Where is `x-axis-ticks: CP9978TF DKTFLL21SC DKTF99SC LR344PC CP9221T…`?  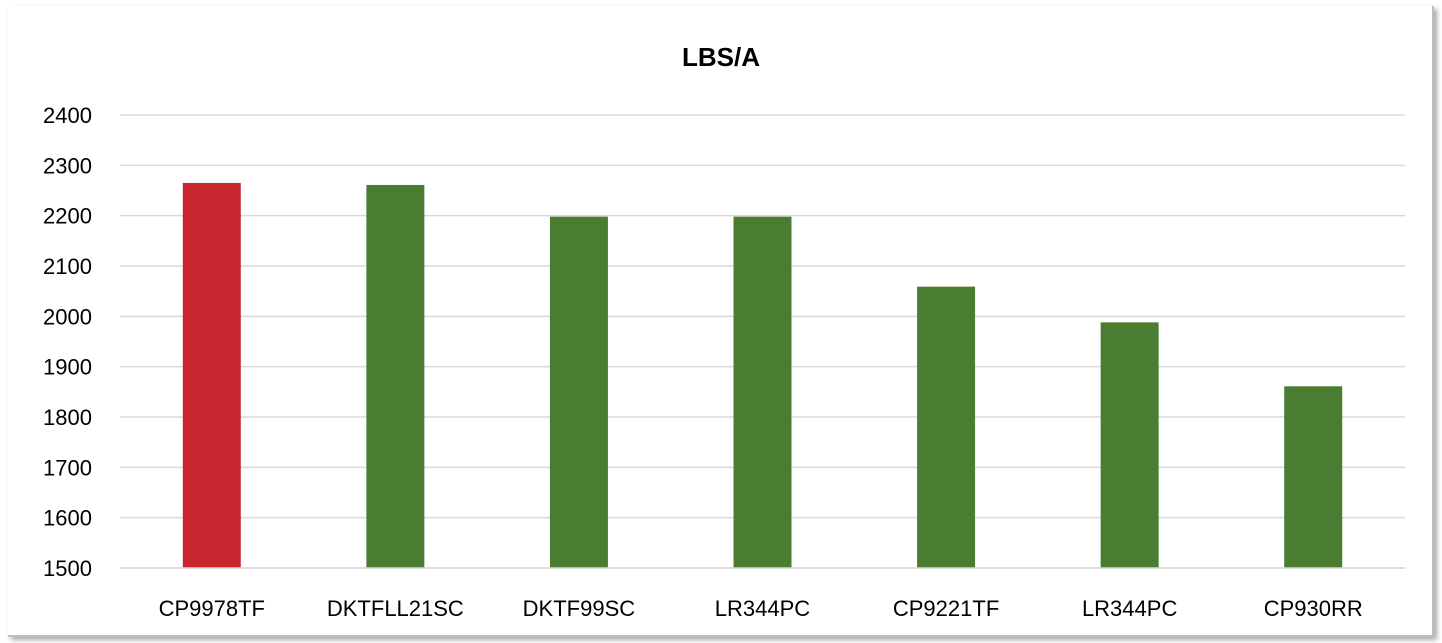 x-axis-ticks: CP9978TF DKTFLL21SC DKTF99SC LR344PC CP9221T… is located at coordinates (761, 608).